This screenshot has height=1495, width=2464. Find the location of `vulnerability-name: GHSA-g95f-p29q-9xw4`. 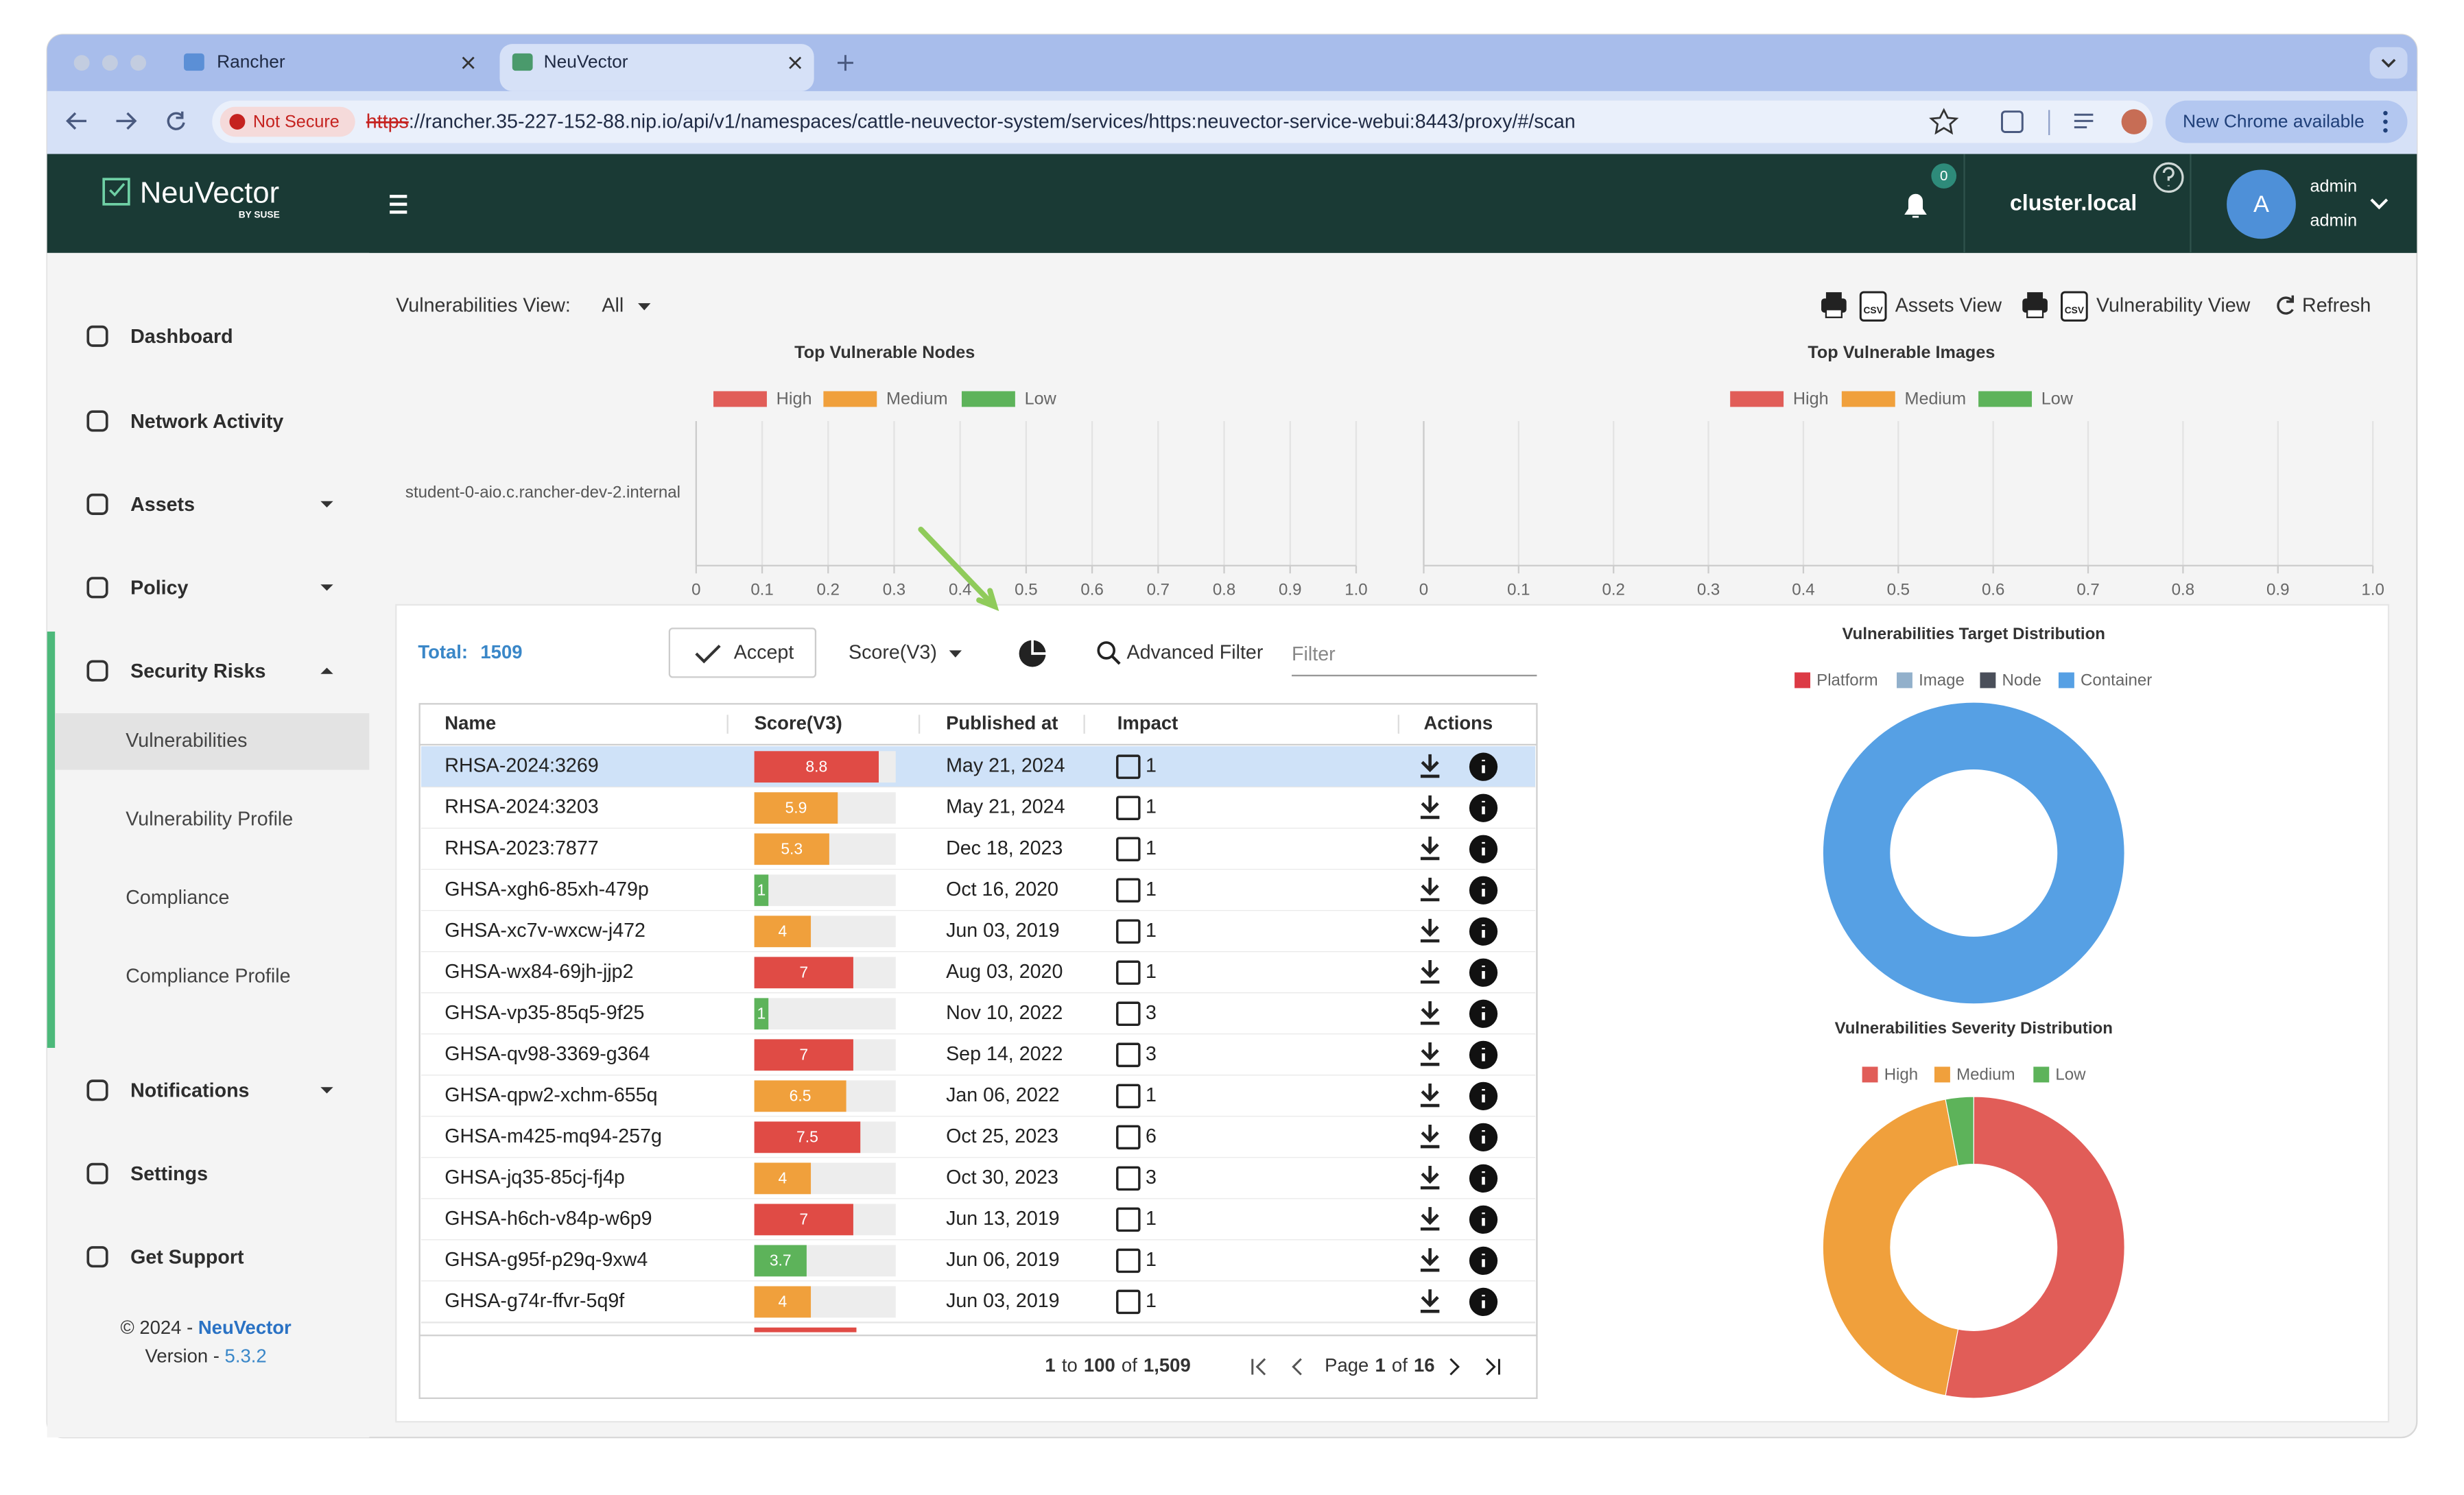

vulnerability-name: GHSA-g95f-p29q-9xw4 is located at coordinates (546, 1260).